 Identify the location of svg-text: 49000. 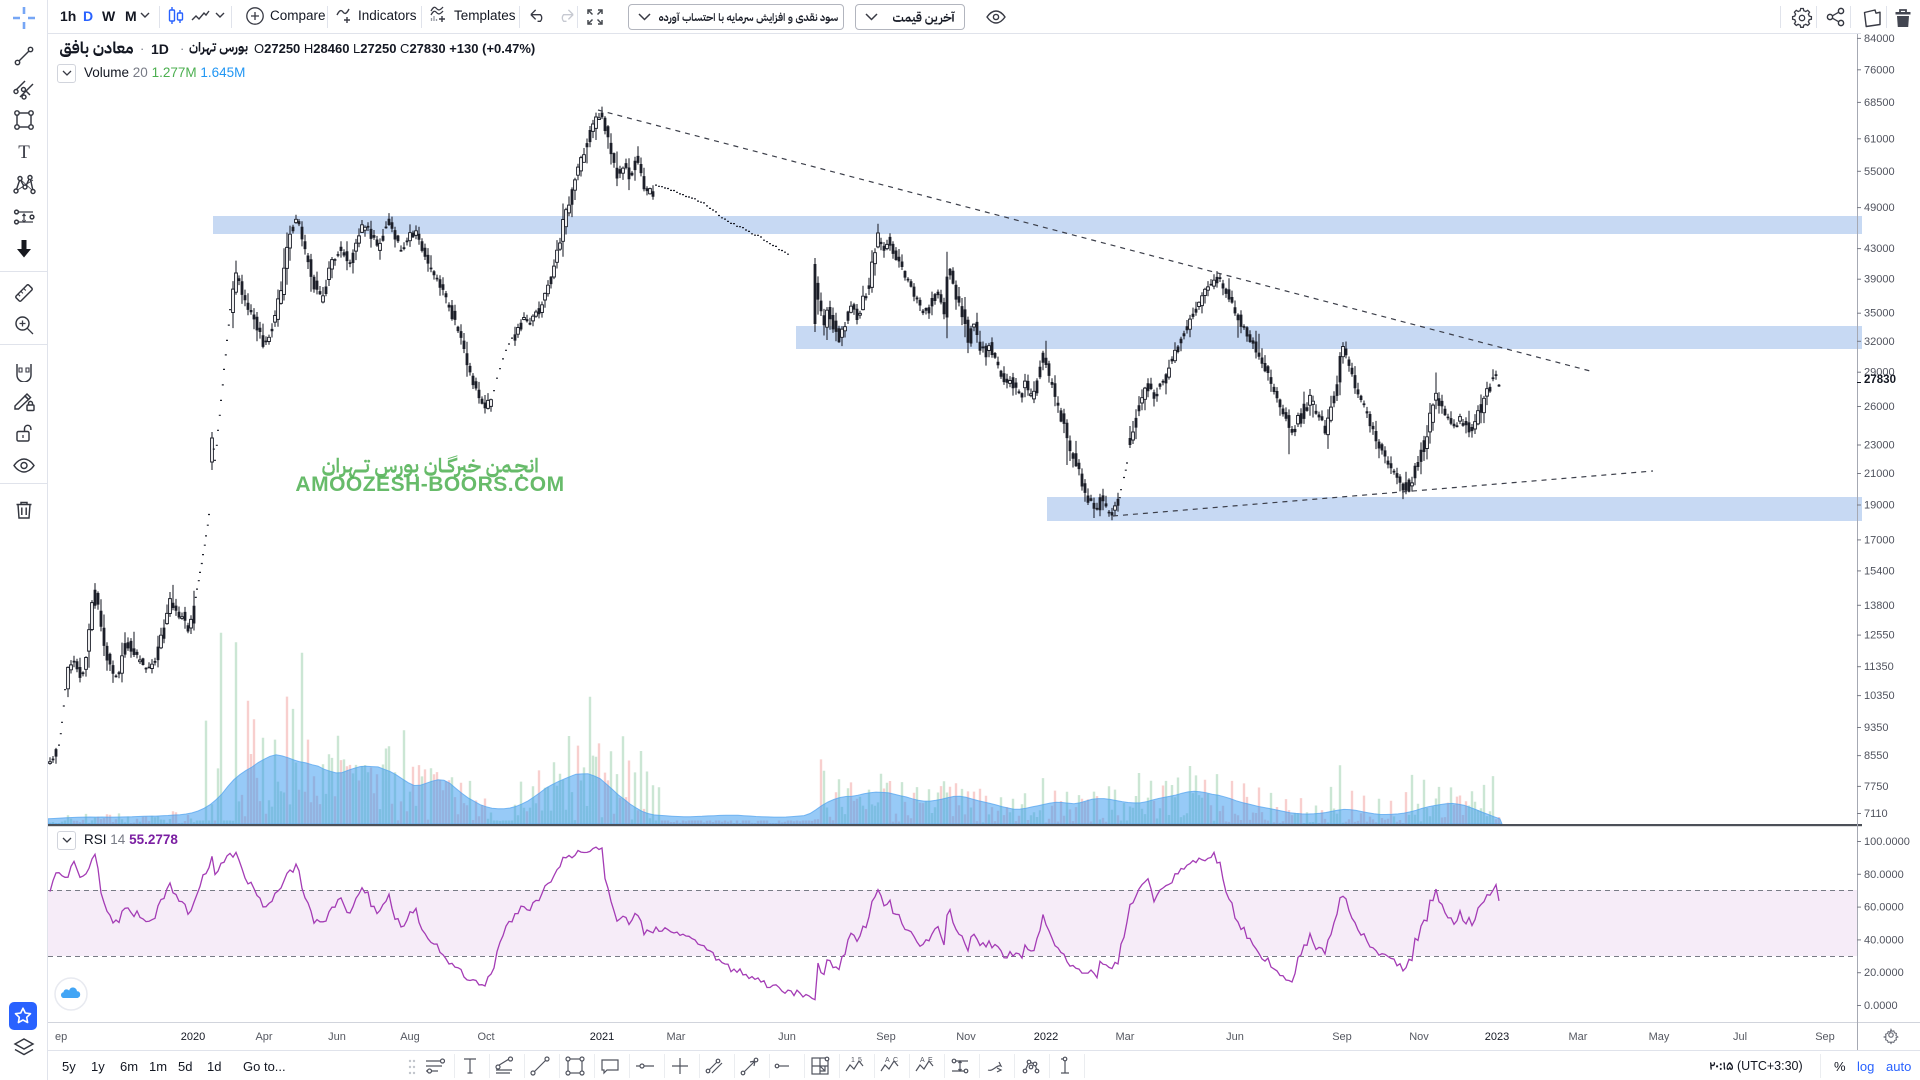
(1879, 208).